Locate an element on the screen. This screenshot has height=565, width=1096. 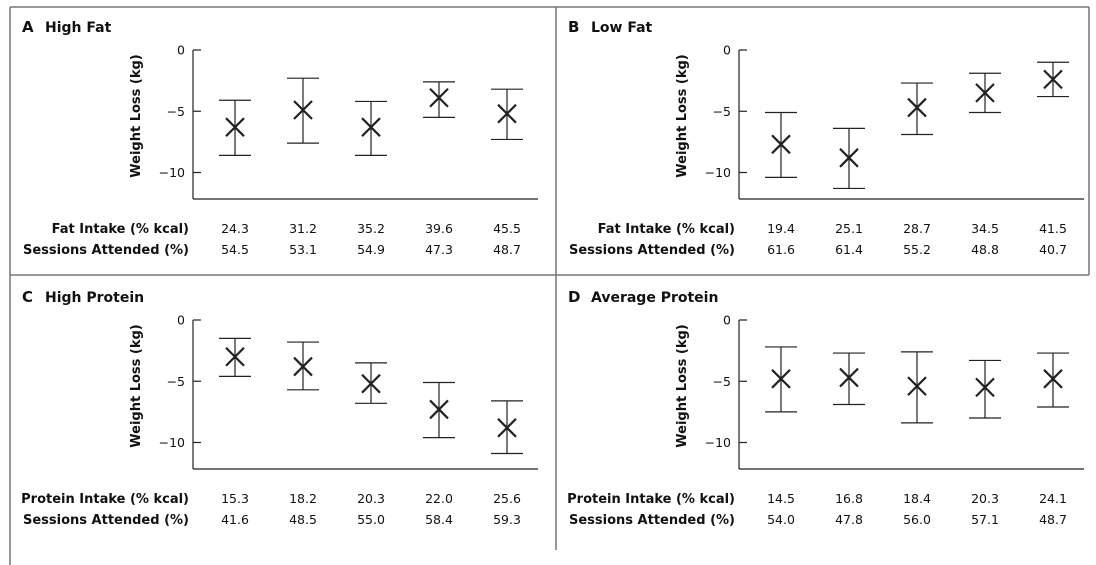
row-value: 16.8 is located at coordinates (849, 498).